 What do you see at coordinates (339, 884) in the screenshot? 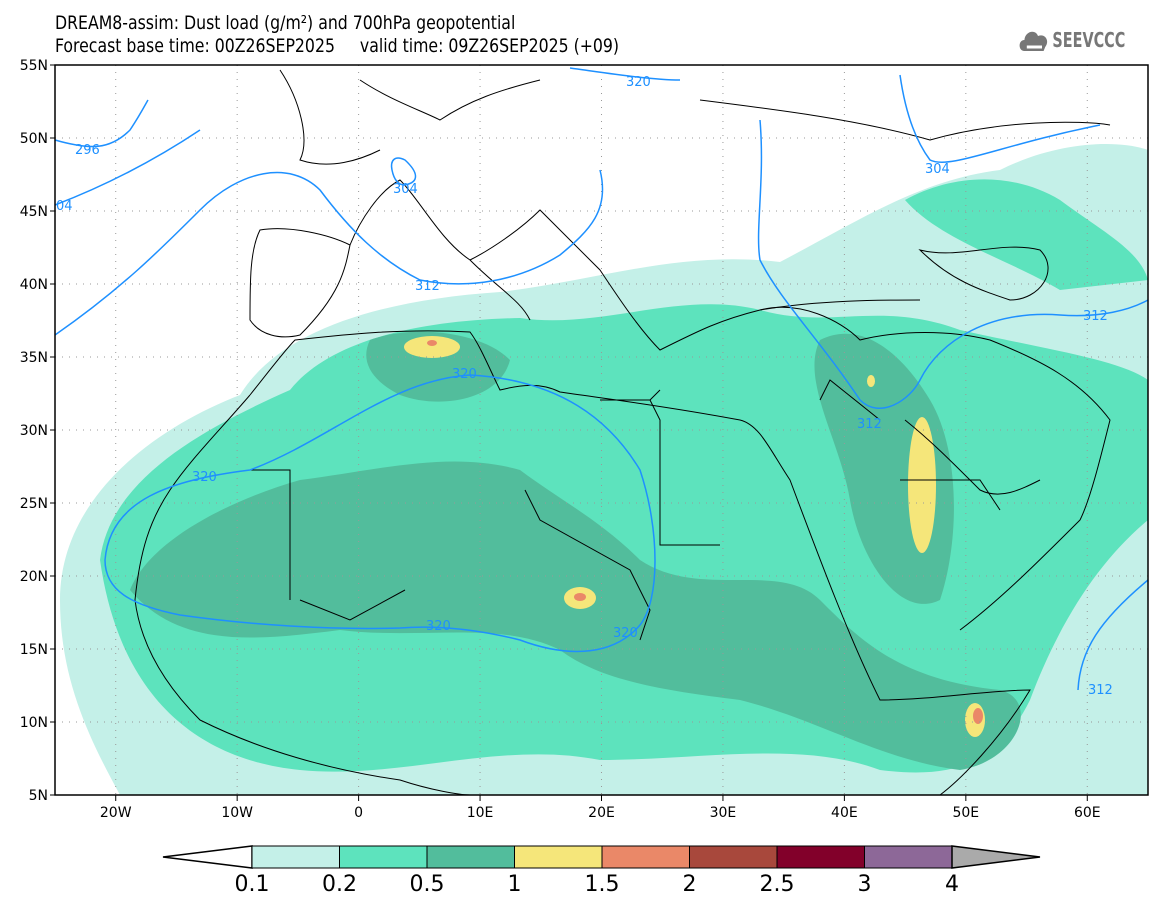
I see `colorbar-label: 0.2` at bounding box center [339, 884].